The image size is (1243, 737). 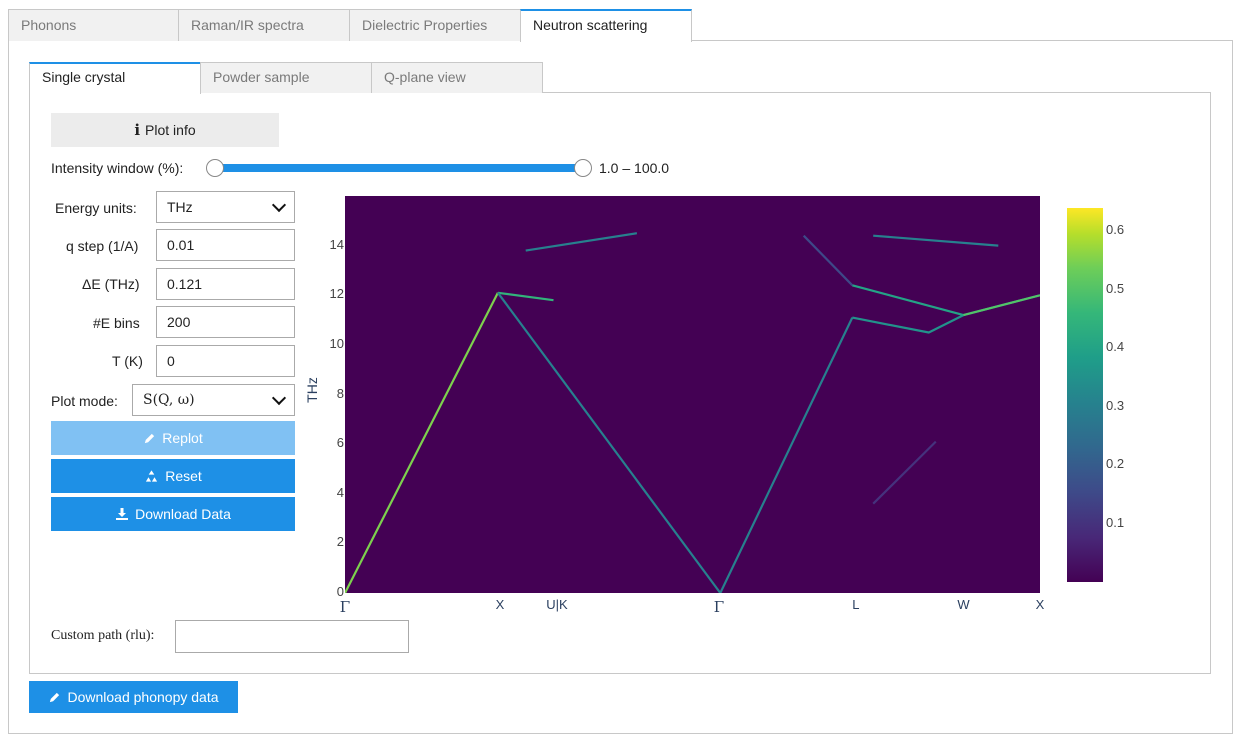 What do you see at coordinates (1115, 347) in the screenshot?
I see `colorbar-tick-label: 0.4` at bounding box center [1115, 347].